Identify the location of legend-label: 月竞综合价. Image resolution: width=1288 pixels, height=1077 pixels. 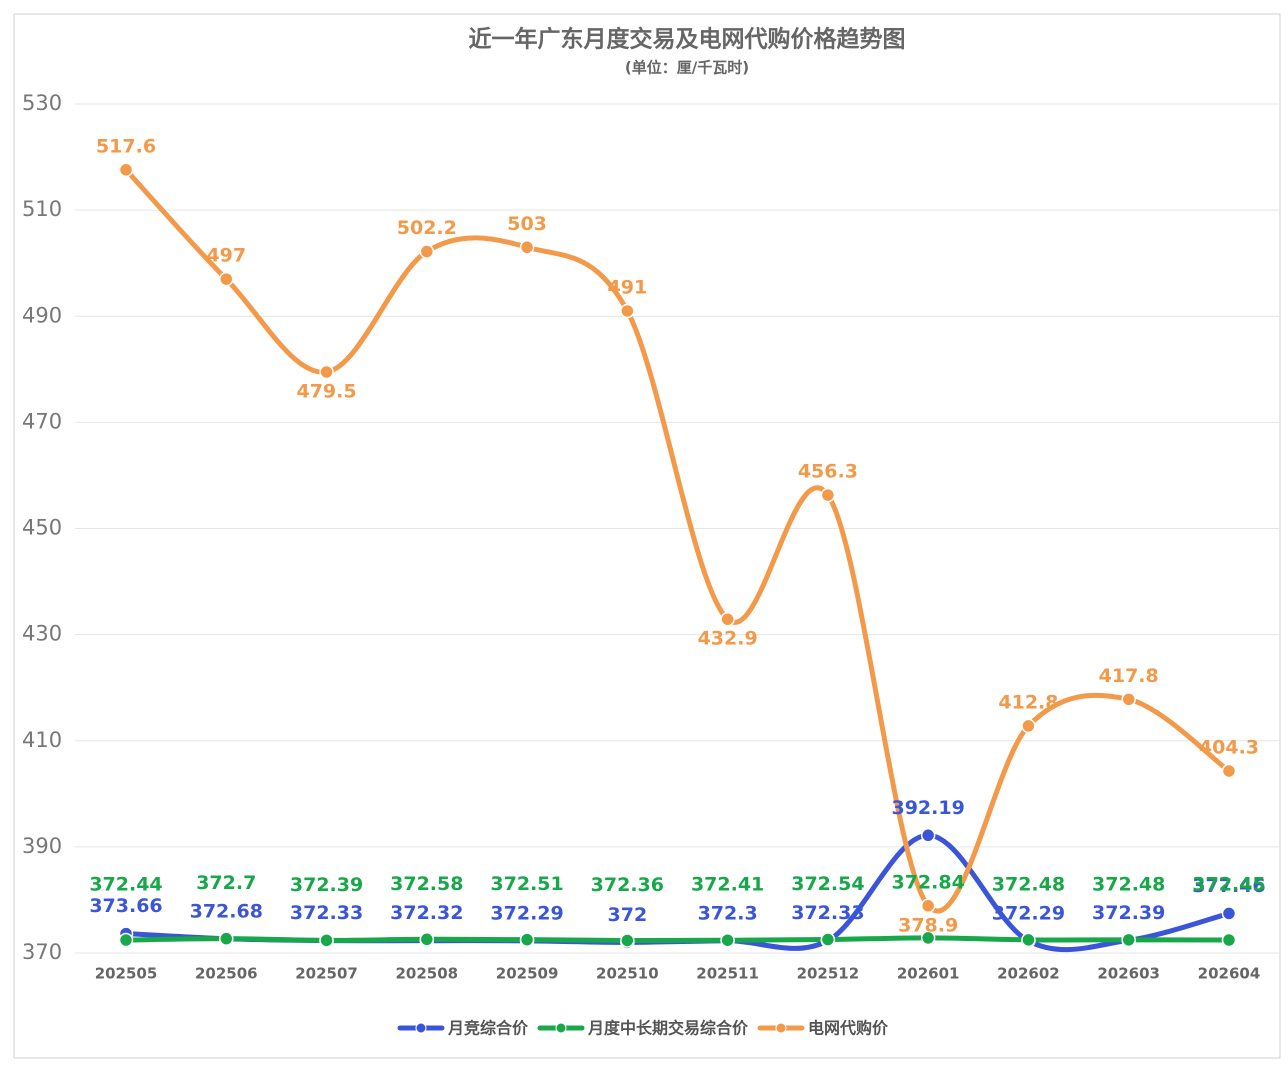
(488, 1028).